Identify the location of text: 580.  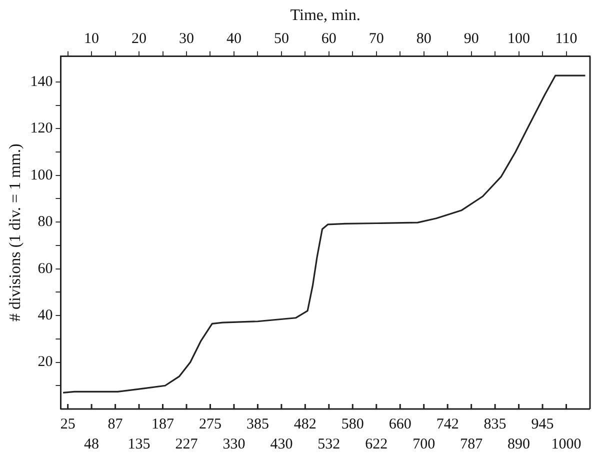
(352, 424).